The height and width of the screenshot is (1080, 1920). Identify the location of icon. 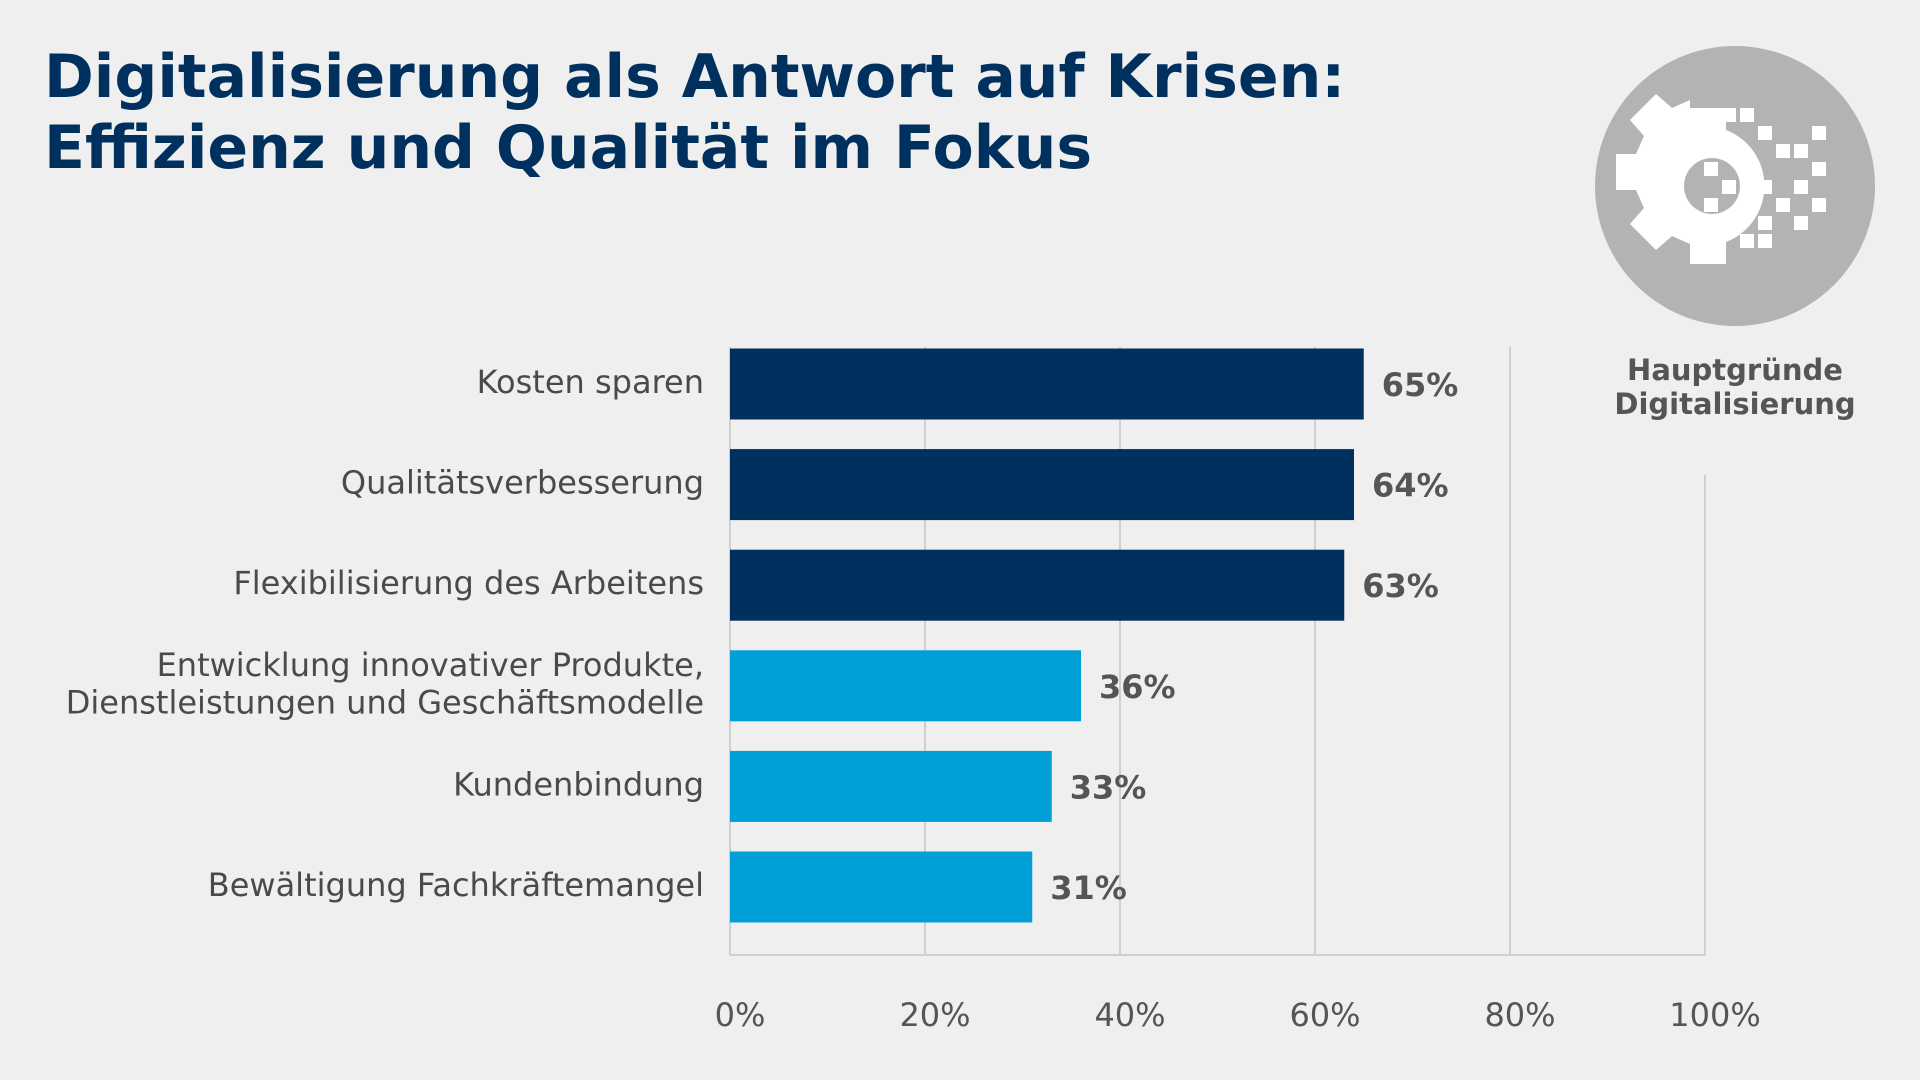
(1735, 186).